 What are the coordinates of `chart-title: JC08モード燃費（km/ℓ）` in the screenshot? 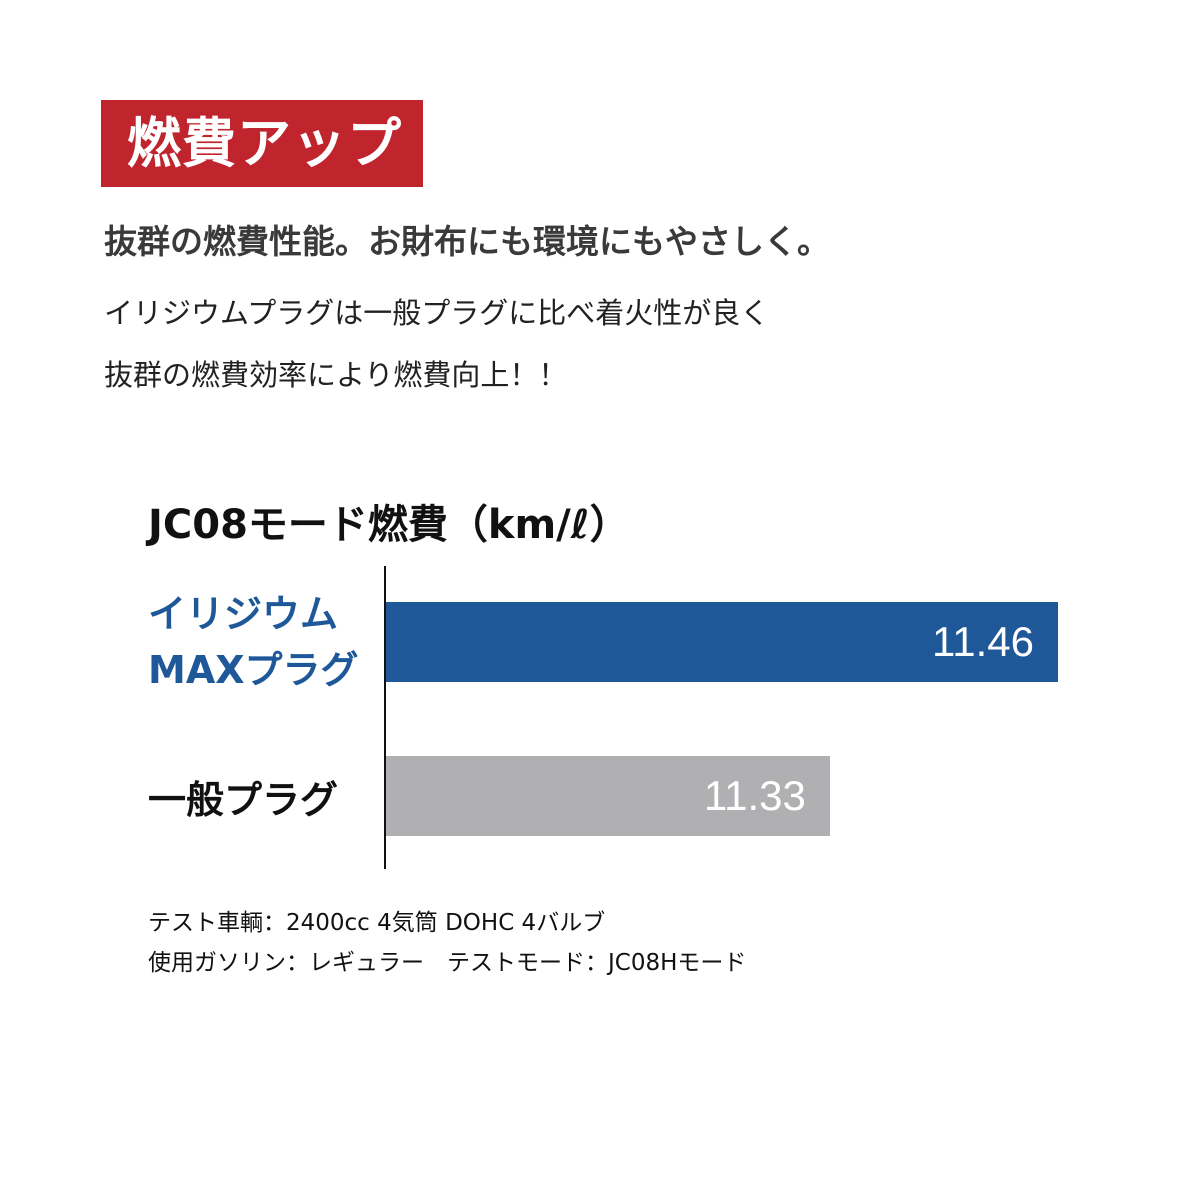 It's located at (389, 525).